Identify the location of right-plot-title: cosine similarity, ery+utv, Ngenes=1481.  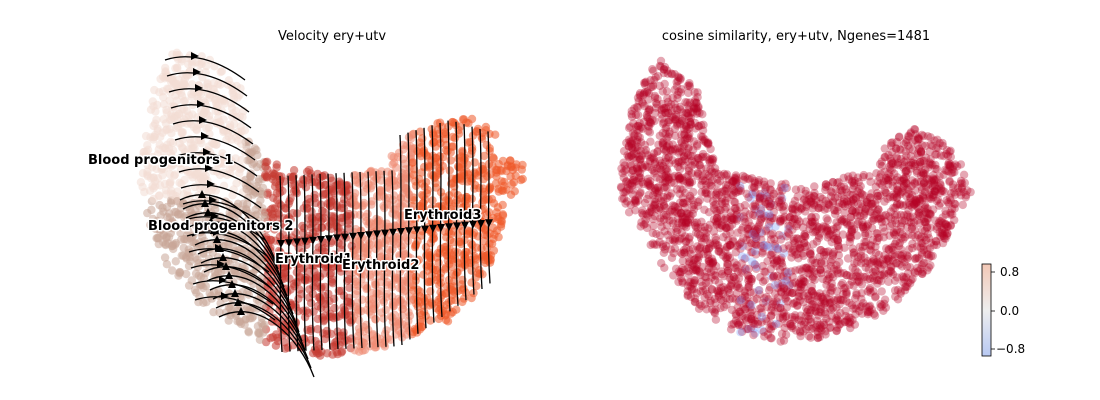
(796, 36).